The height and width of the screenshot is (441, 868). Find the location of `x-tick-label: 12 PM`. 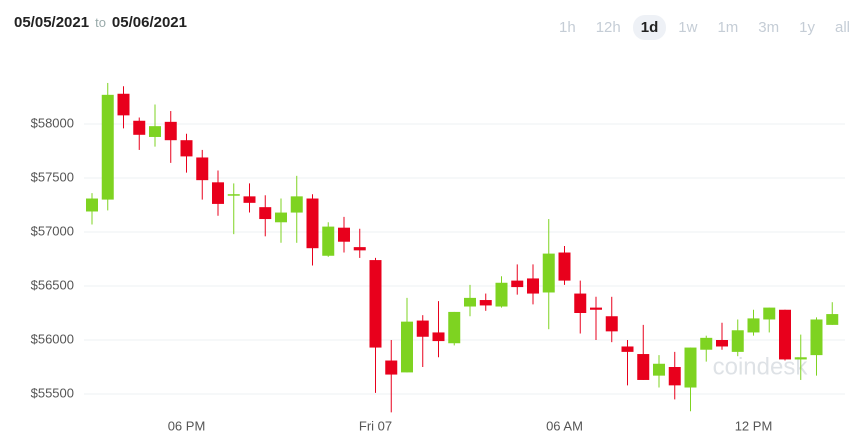

x-tick-label: 12 PM is located at coordinates (754, 425).